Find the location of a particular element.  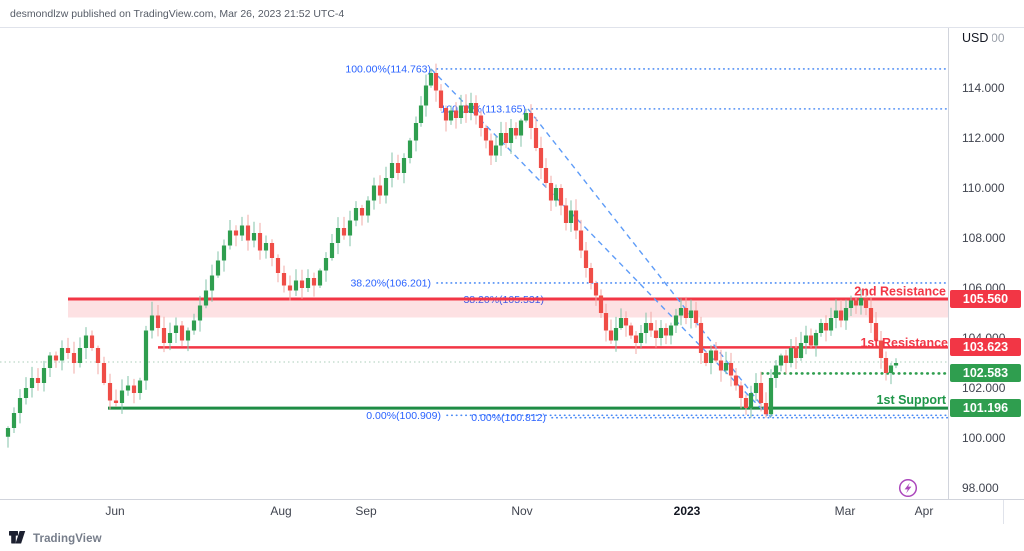

tradingview-logo-icon is located at coordinates (17, 538).